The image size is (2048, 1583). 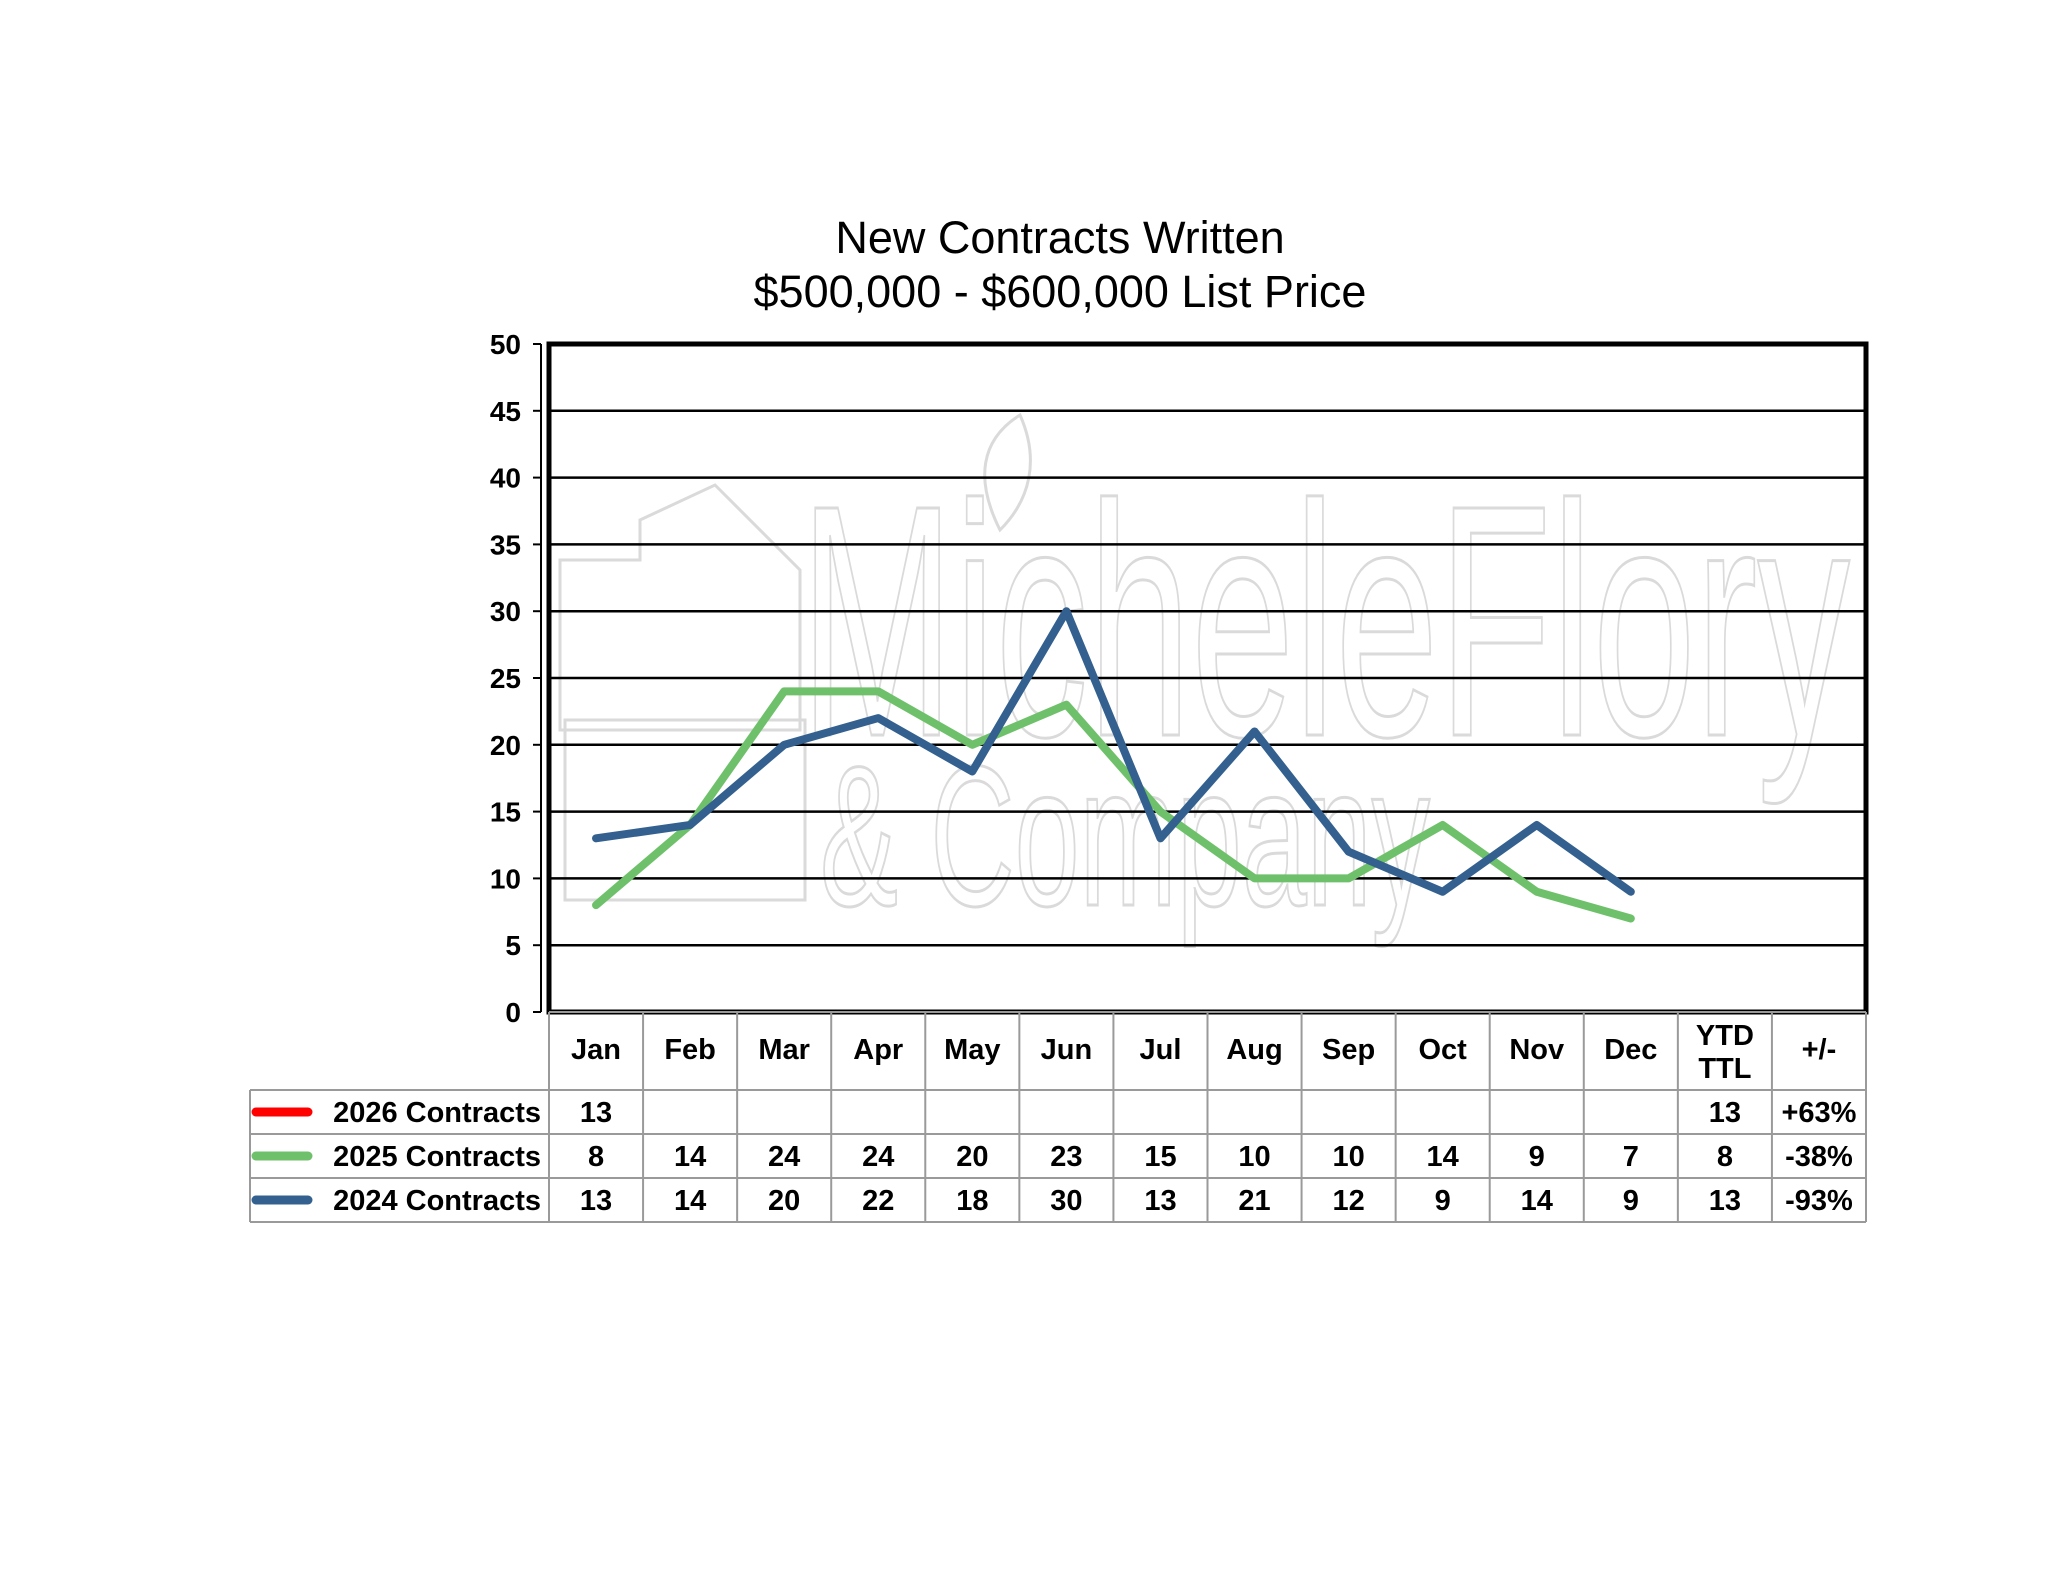 I want to click on legend-label-1: 2025 Contracts, so click(x=437, y=1157).